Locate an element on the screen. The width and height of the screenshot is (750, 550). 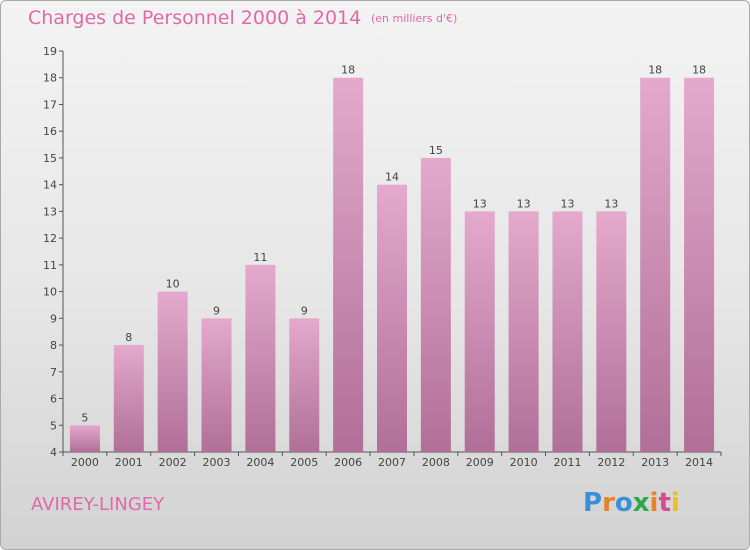
x-tick-label: 2000 is located at coordinates (85, 462).